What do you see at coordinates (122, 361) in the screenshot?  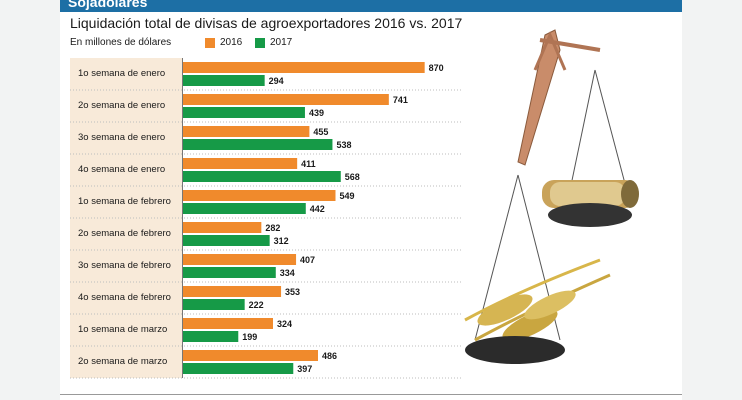 I see `category-label: 2o semana de marzo` at bounding box center [122, 361].